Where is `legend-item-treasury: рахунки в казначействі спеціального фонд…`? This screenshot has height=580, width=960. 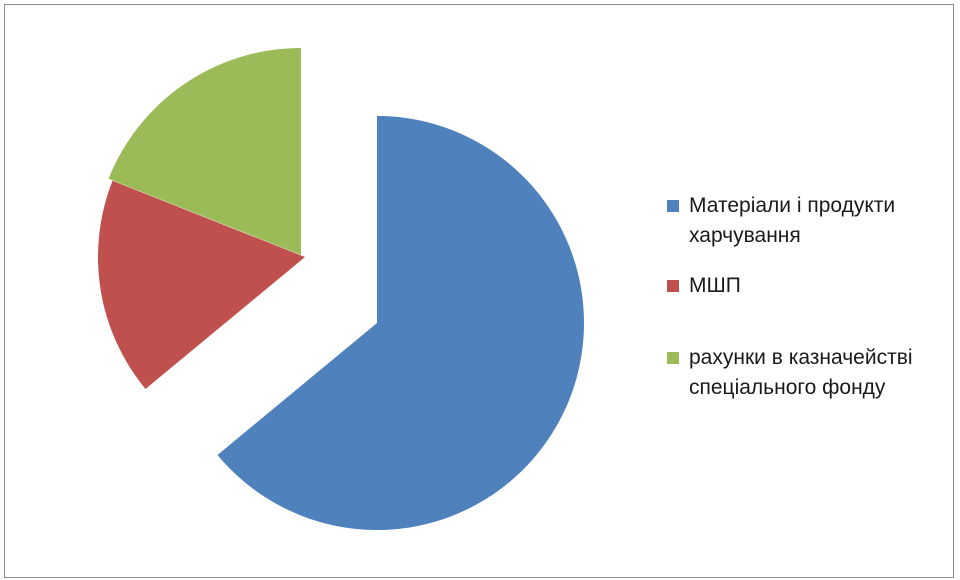 legend-item-treasury: рахунки в казначействі спеціального фонд… is located at coordinates (807, 373).